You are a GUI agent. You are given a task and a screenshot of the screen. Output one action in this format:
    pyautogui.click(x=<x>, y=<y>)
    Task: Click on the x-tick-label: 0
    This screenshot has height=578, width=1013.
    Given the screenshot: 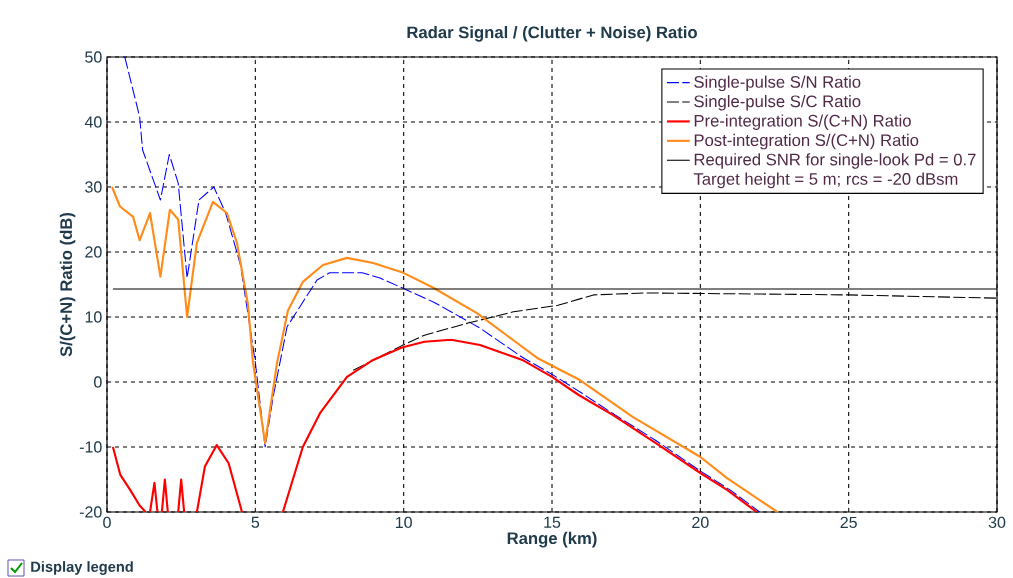 What is the action you would take?
    pyautogui.click(x=107, y=522)
    